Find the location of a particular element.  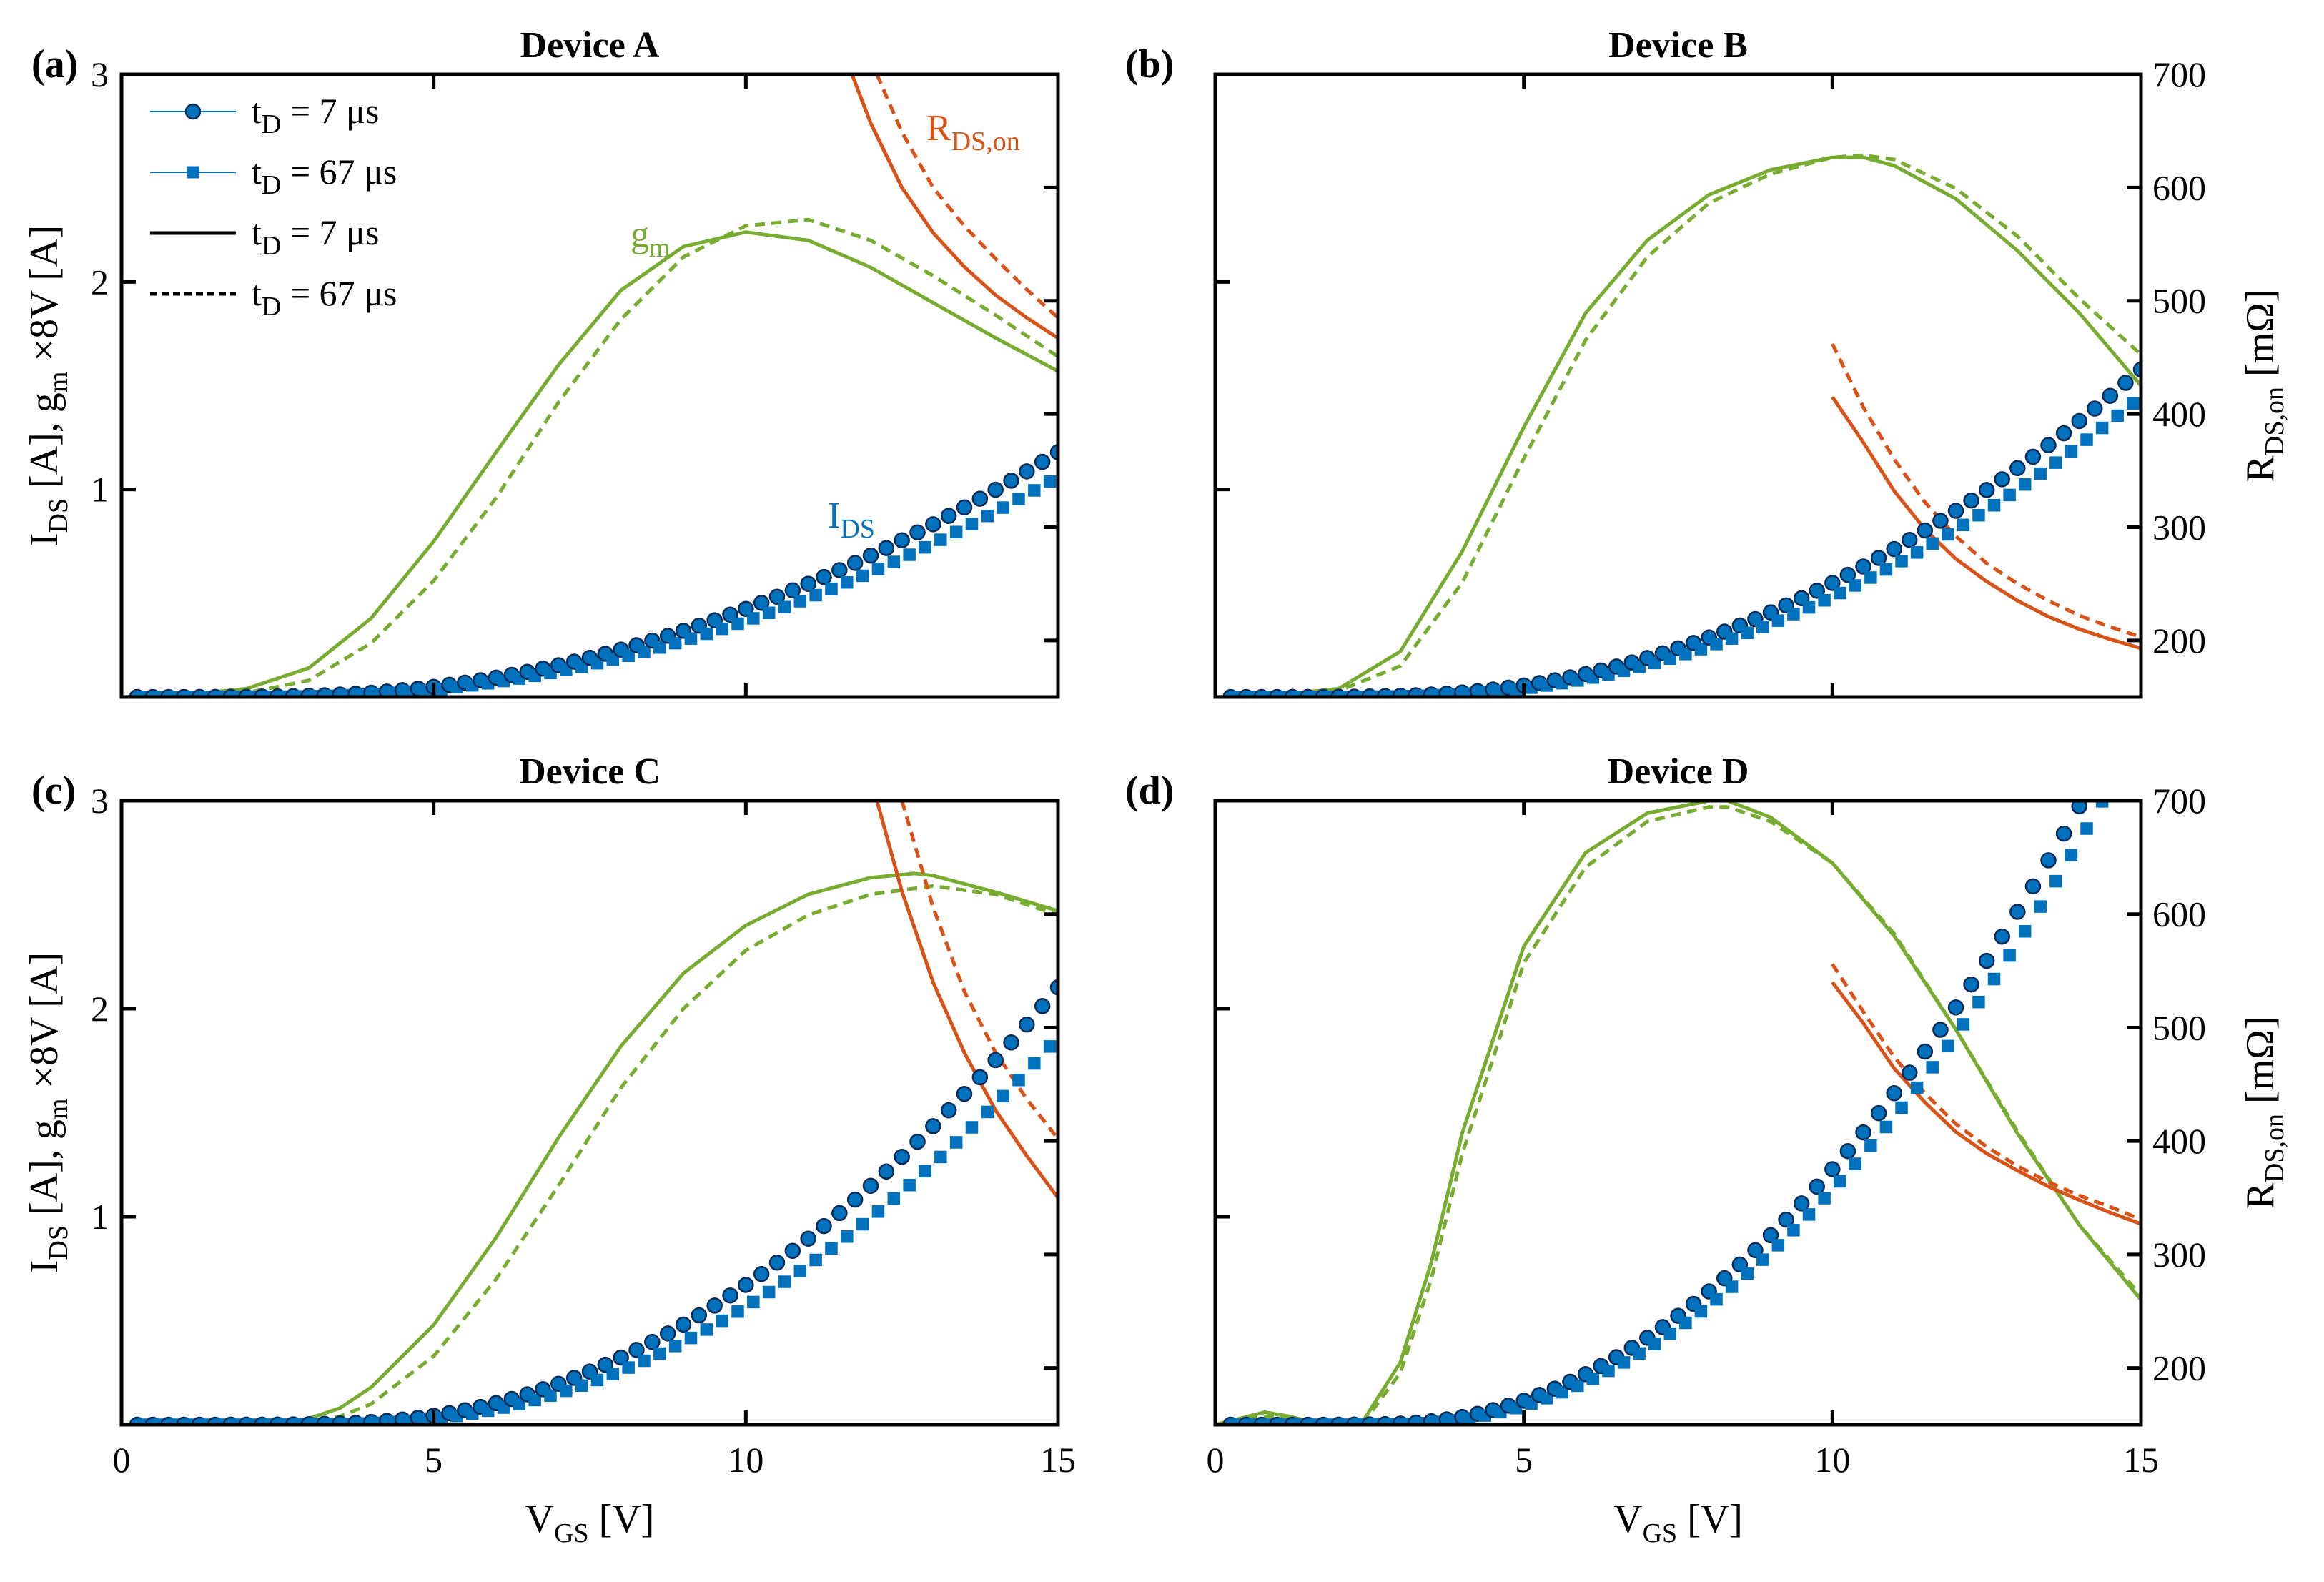

legend-label: tD = 7 μs is located at coordinates (315, 236).